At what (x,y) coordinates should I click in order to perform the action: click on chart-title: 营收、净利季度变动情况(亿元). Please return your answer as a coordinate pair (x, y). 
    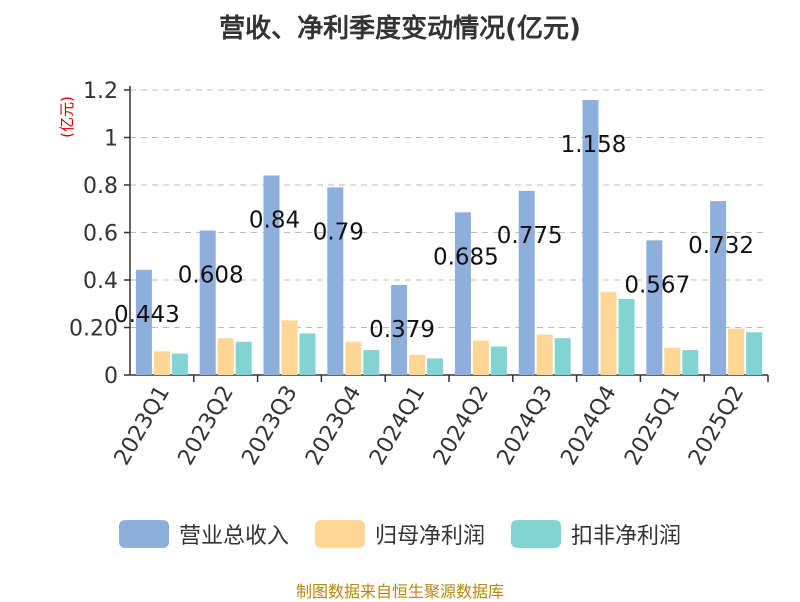
    Looking at the image, I should click on (400, 29).